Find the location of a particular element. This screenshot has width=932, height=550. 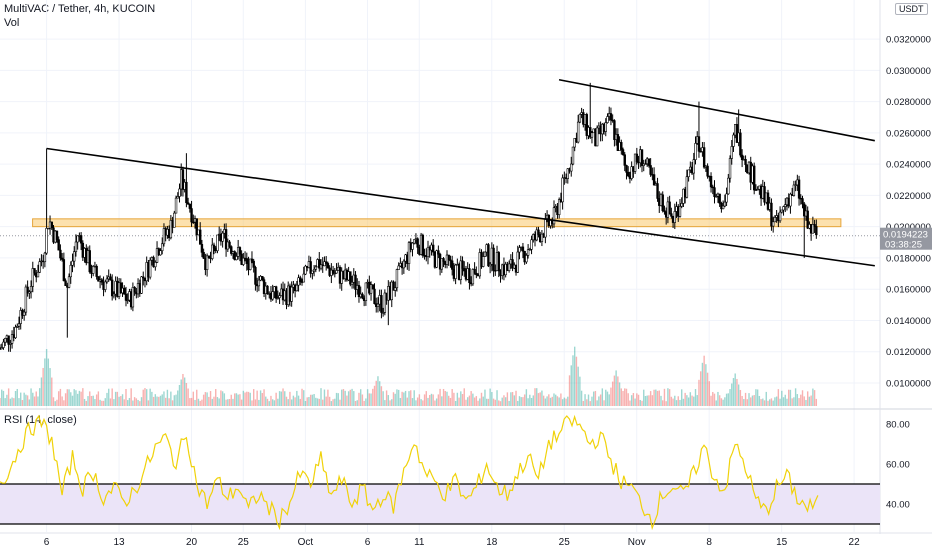

price-tick-label: 0.0120000 is located at coordinates (908, 352).